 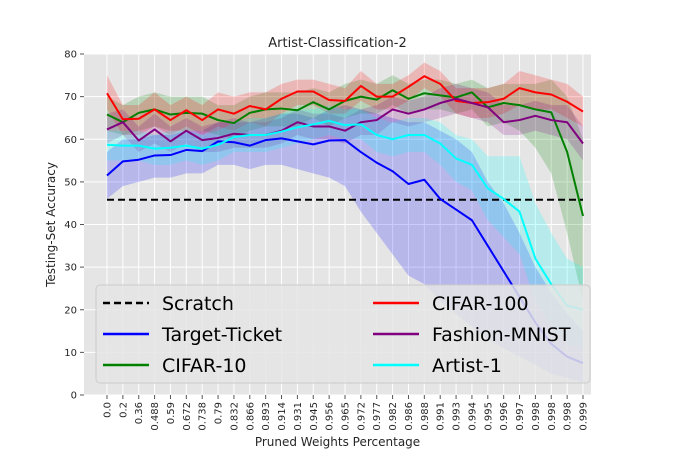 What do you see at coordinates (266, 416) in the screenshot?
I see `x-tick-label: 0.893` at bounding box center [266, 416].